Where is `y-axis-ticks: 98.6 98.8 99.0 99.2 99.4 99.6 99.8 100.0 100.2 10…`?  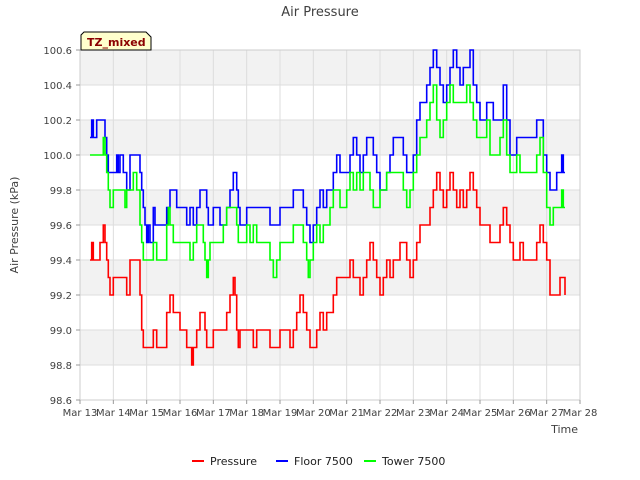
y-axis-ticks: 98.6 98.8 99.0 99.2 99.4 99.6 99.8 100.0 100.2 10… is located at coordinates (61, 226).